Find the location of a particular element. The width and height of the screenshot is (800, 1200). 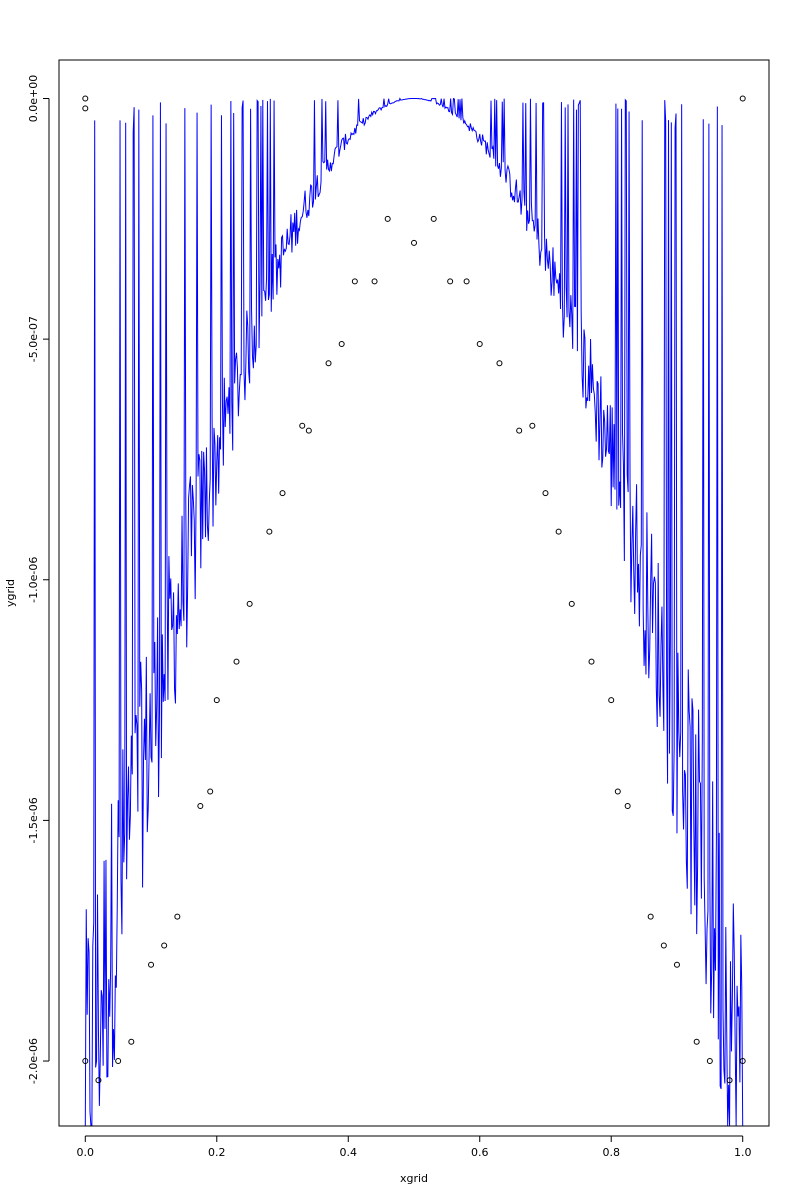

y-tick-label: -5.0e-07 is located at coordinates (33, 339).